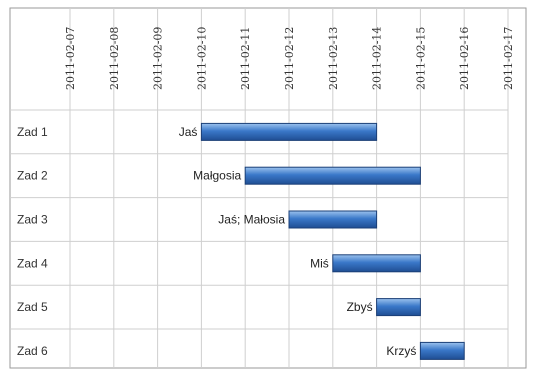 This screenshot has width=545, height=372. I want to click on category-label: Zad 4, so click(32, 263).